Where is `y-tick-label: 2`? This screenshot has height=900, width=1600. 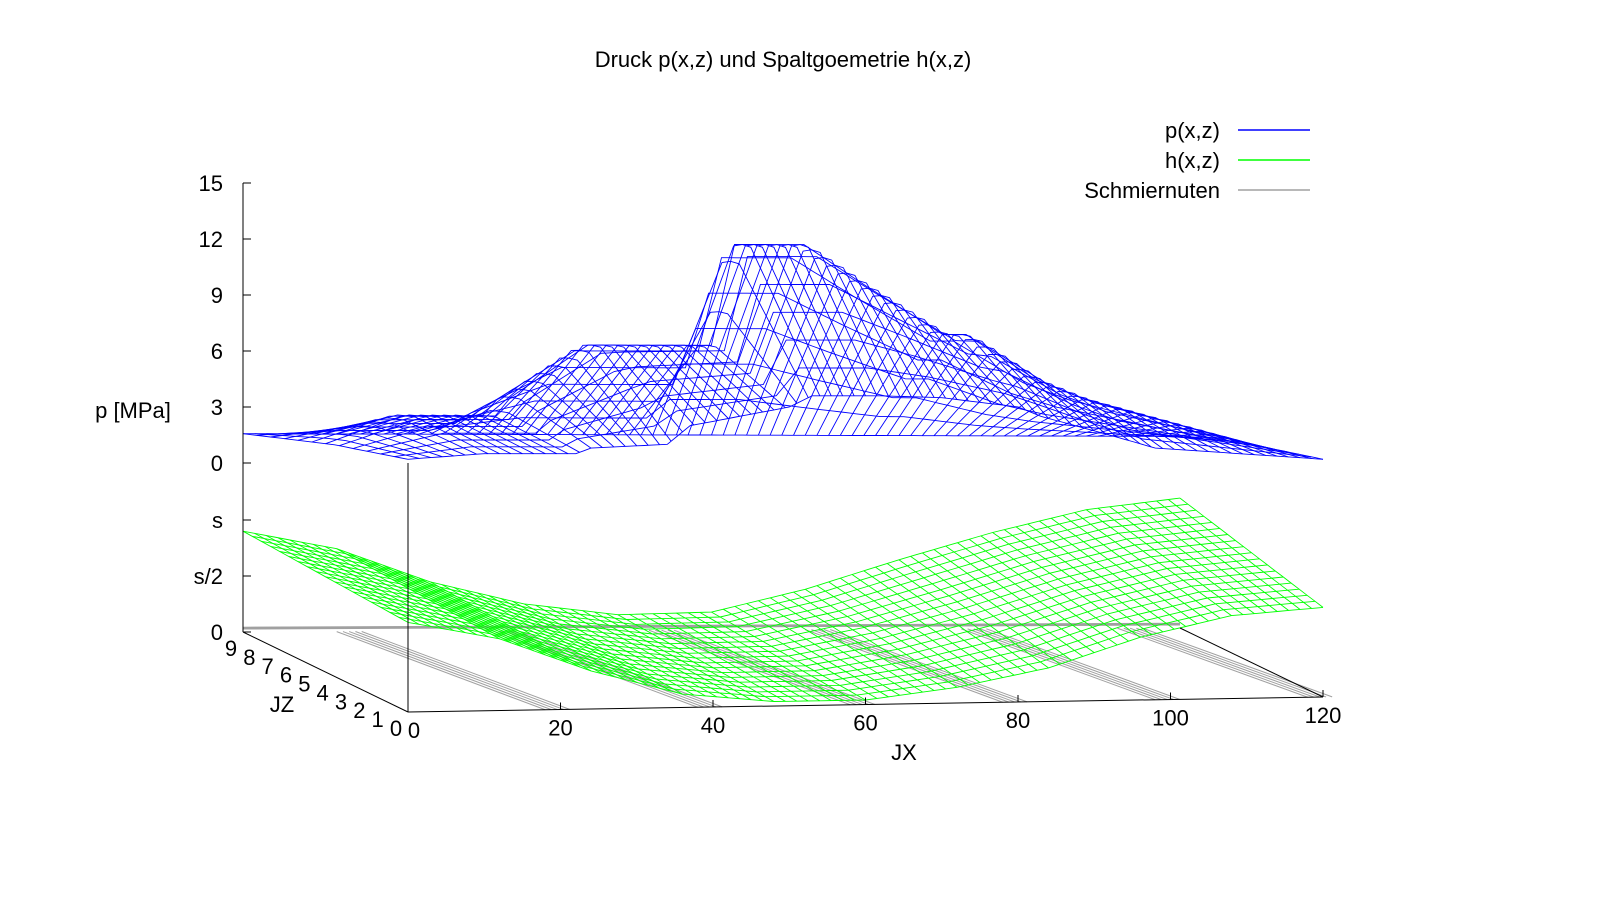
y-tick-label: 2 is located at coordinates (359, 710).